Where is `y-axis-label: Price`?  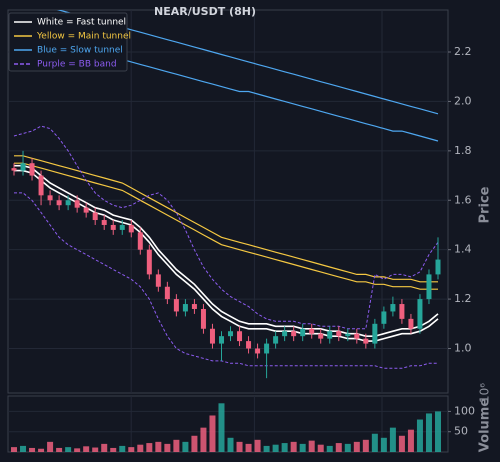
y-axis-label: Price is located at coordinates (485, 204).